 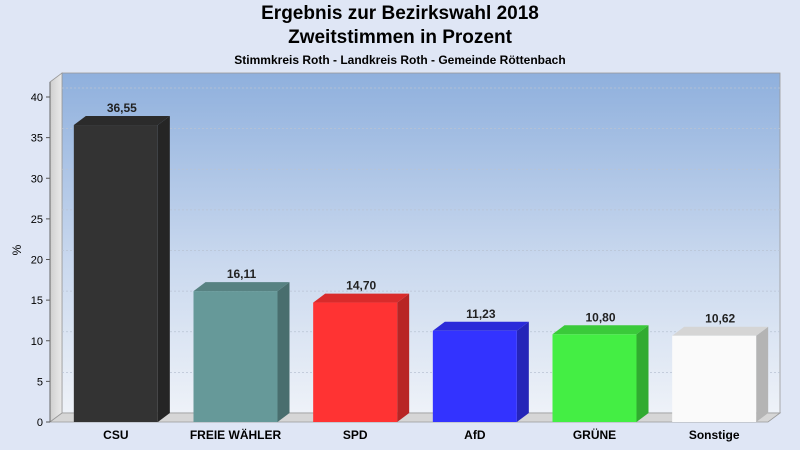 I want to click on data-label: 14,70, so click(x=361, y=286).